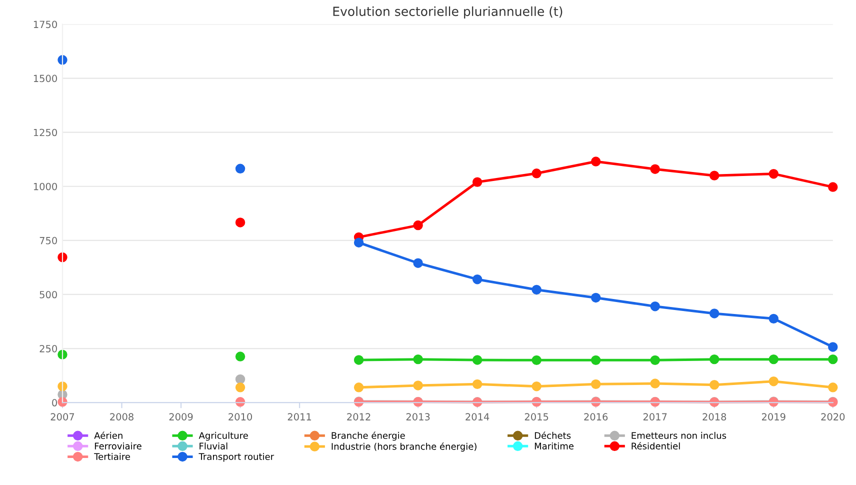 The height and width of the screenshot is (485, 856). I want to click on legend-label: Aérien, so click(108, 435).